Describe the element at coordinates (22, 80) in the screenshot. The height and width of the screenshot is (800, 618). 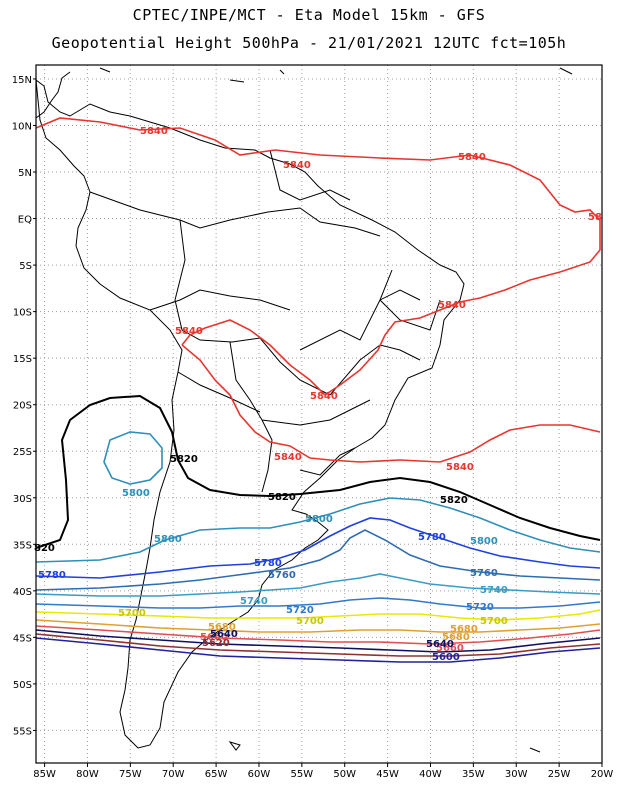
I see `lat-tick-label: 15N` at that location.